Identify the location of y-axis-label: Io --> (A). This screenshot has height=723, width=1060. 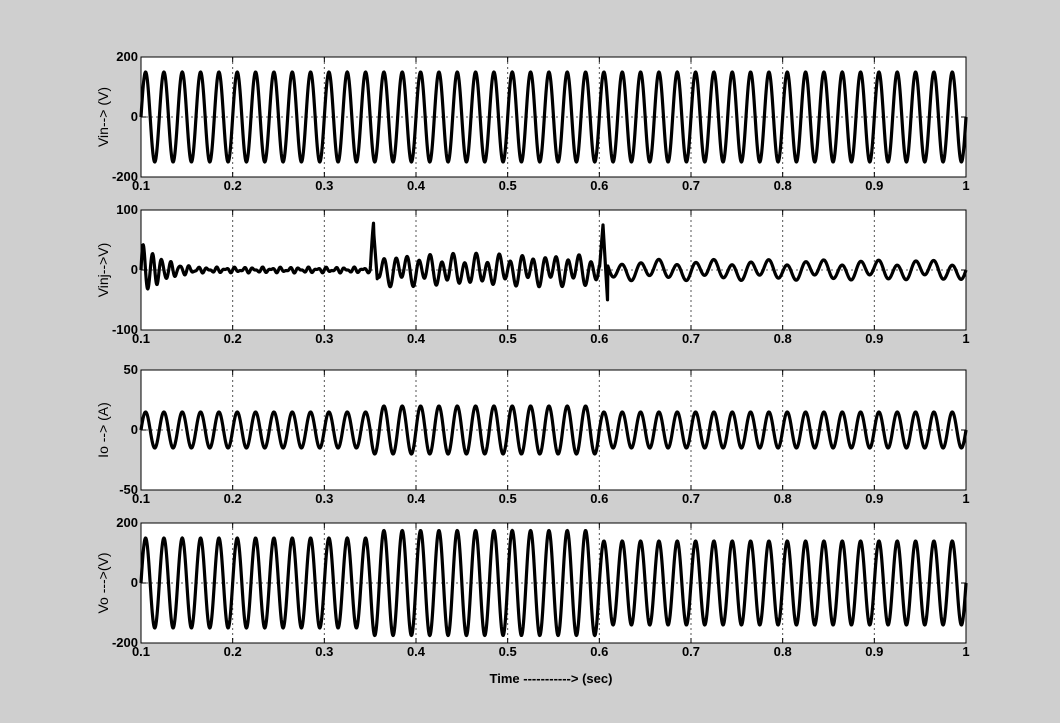
(103, 430).